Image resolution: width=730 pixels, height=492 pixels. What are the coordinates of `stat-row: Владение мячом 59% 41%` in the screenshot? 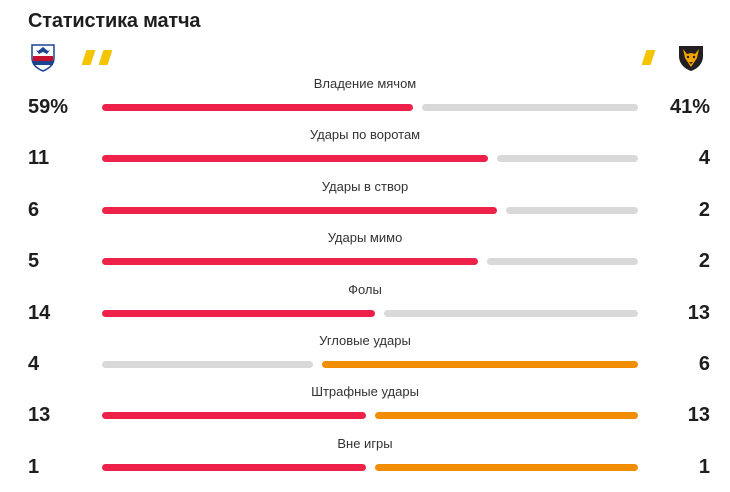 It's located at (365, 101).